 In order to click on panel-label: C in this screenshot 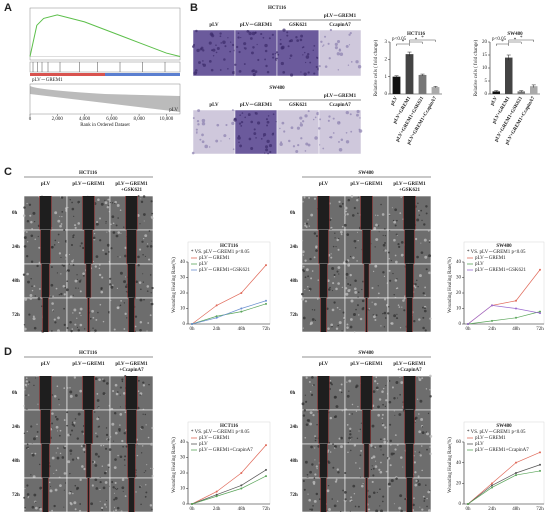, I will do `click(8, 172)`.